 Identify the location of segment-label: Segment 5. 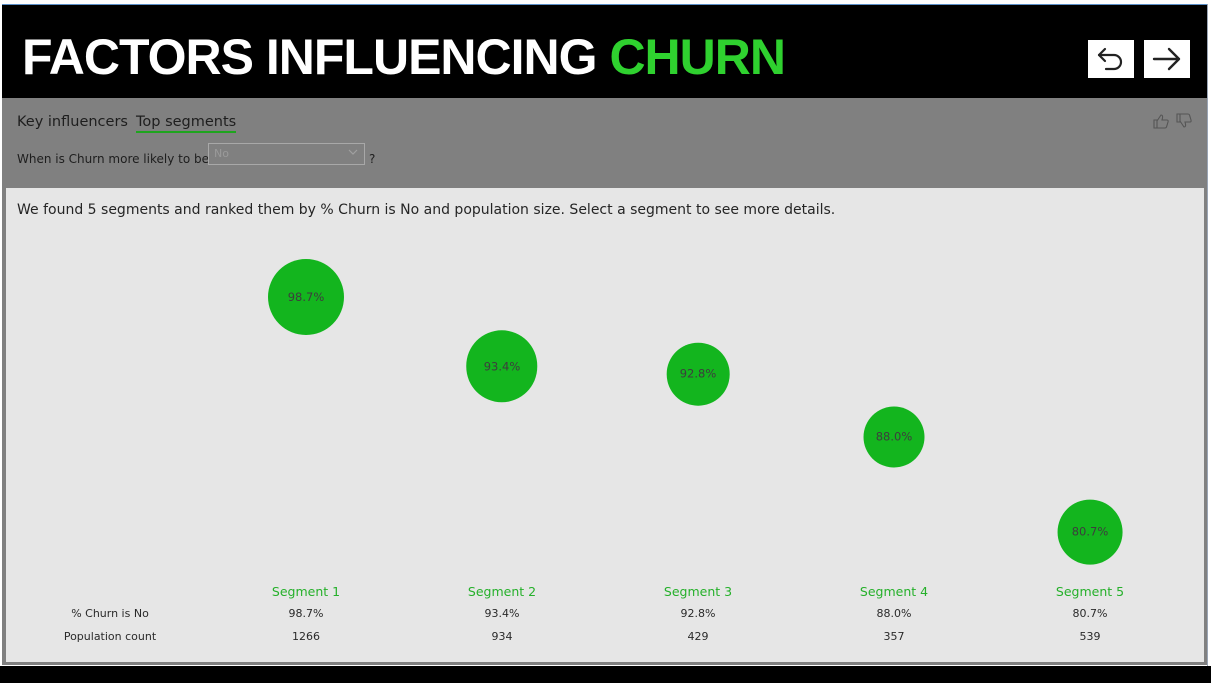
(1090, 591).